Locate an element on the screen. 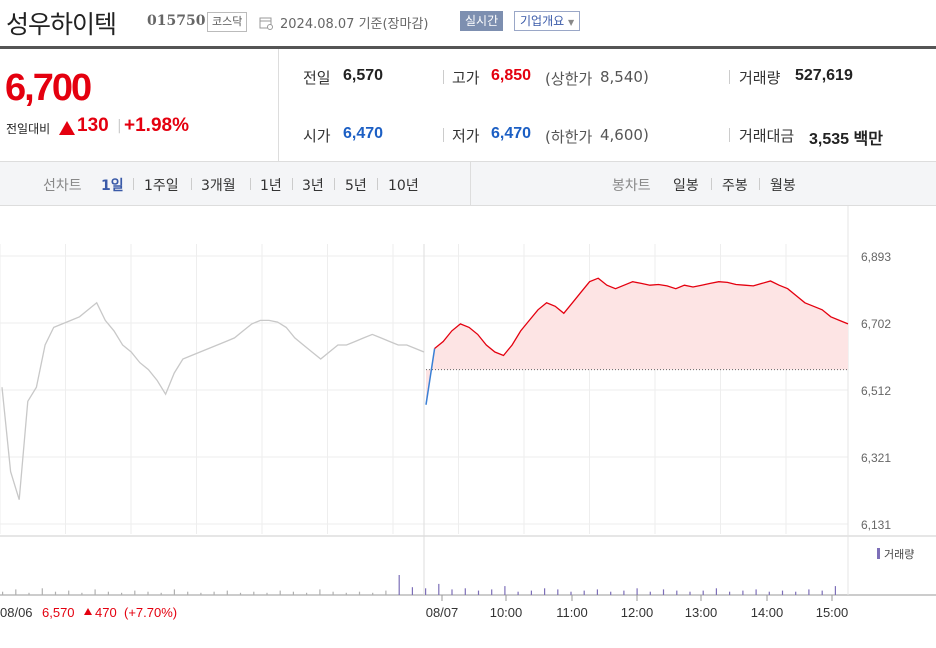  series-area-08/07 is located at coordinates (637, 341).